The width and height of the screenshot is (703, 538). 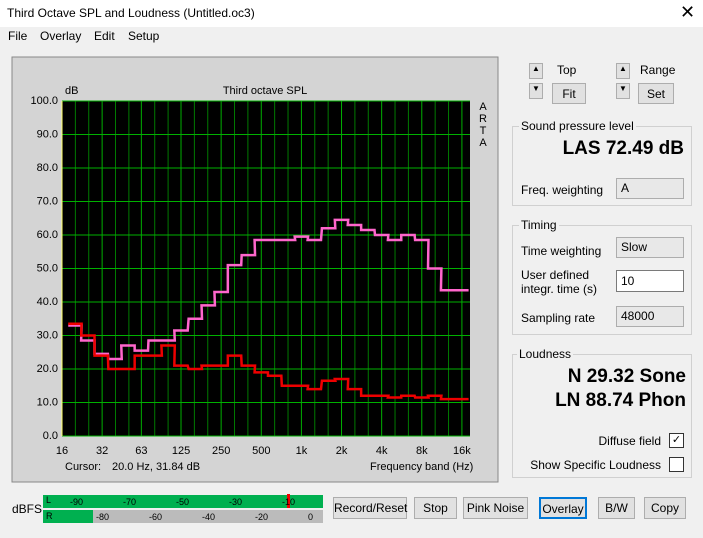 What do you see at coordinates (495, 508) in the screenshot?
I see `button: Pink Noise` at bounding box center [495, 508].